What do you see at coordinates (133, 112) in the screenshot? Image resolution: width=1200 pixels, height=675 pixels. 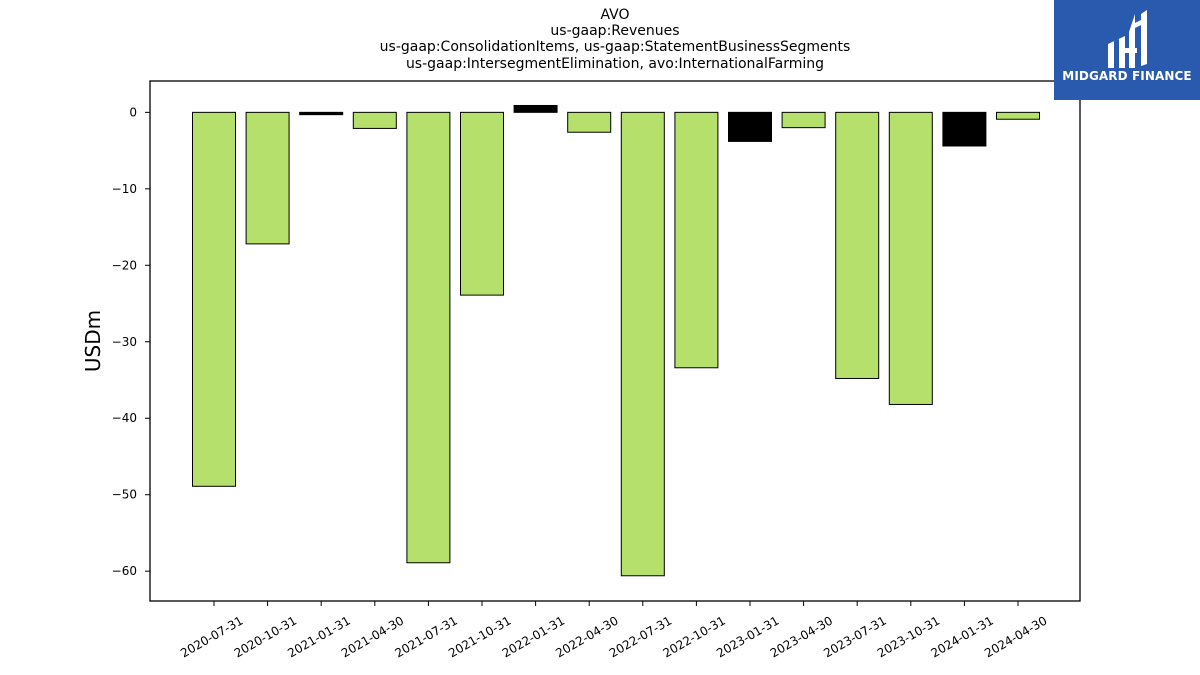 I see `y-tick-label: 0` at bounding box center [133, 112].